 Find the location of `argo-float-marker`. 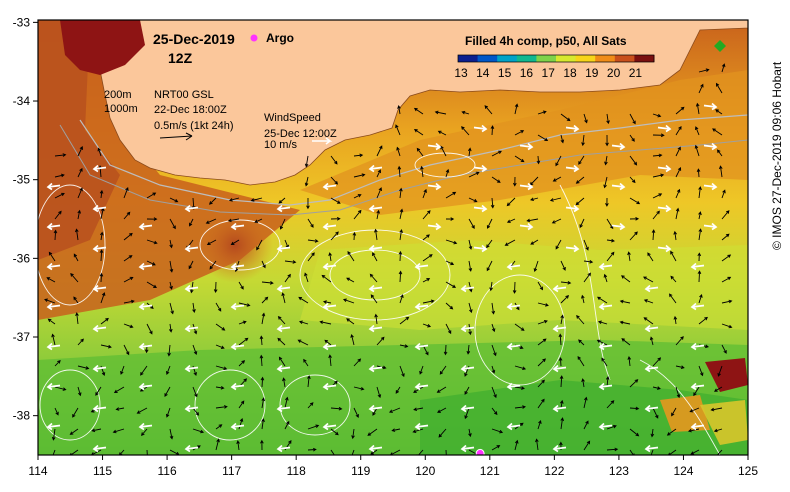

argo-float-marker is located at coordinates (480, 452).